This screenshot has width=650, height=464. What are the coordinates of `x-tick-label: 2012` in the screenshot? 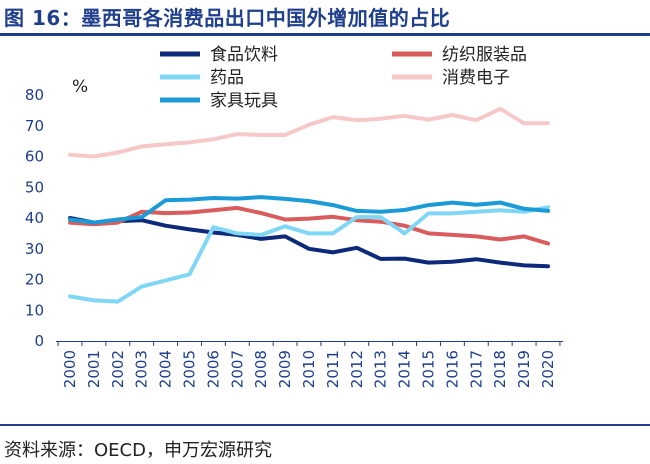 It's located at (357, 369).